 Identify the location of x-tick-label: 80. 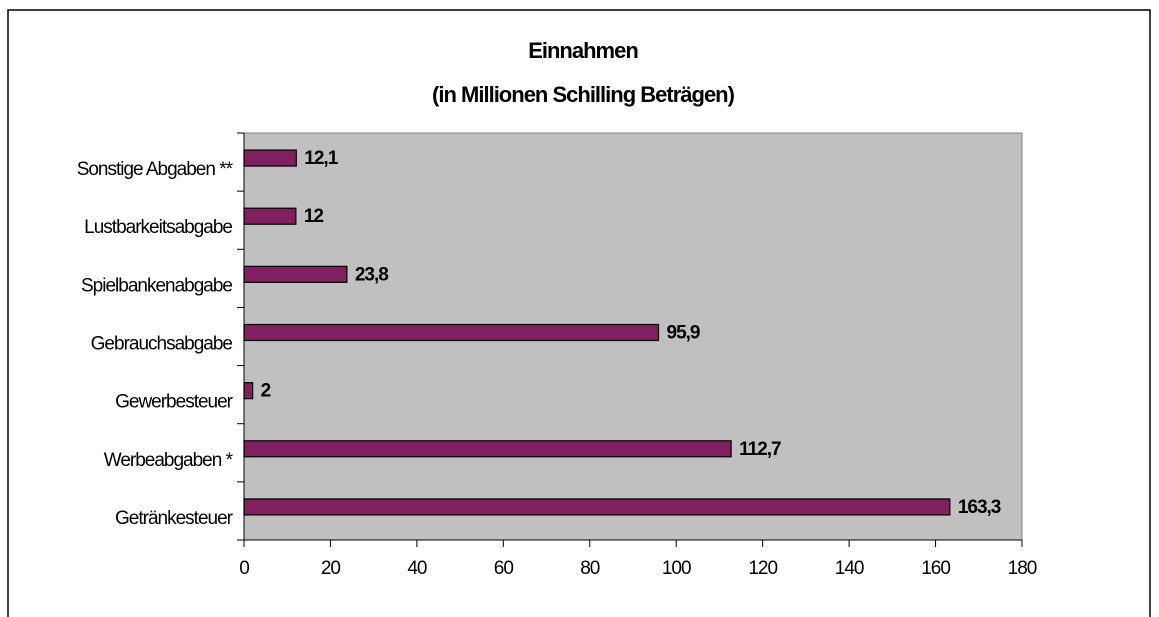
(590, 568).